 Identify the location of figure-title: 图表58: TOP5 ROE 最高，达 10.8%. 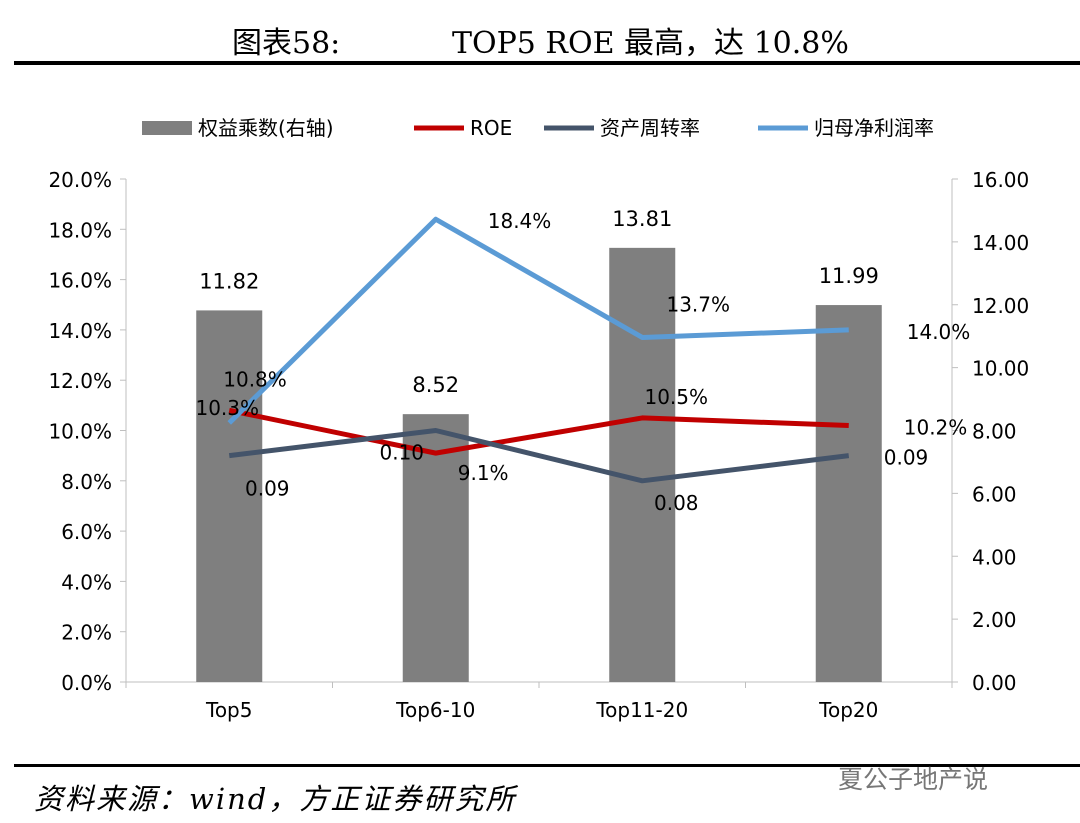
(540, 40).